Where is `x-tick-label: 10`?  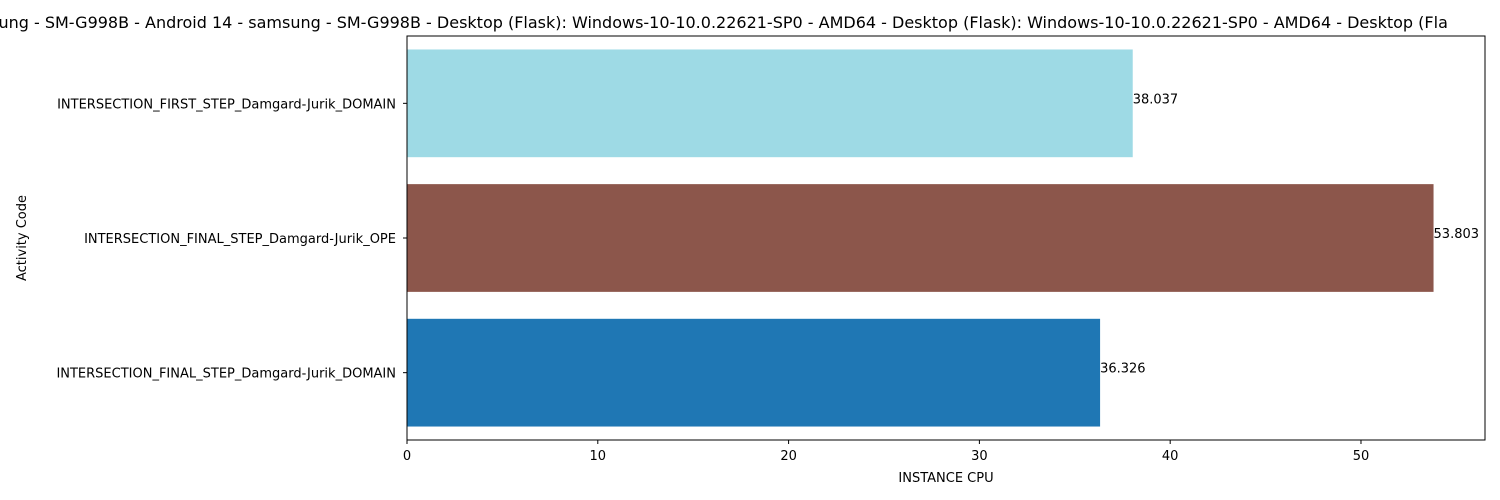
x-tick-label: 10 is located at coordinates (598, 456).